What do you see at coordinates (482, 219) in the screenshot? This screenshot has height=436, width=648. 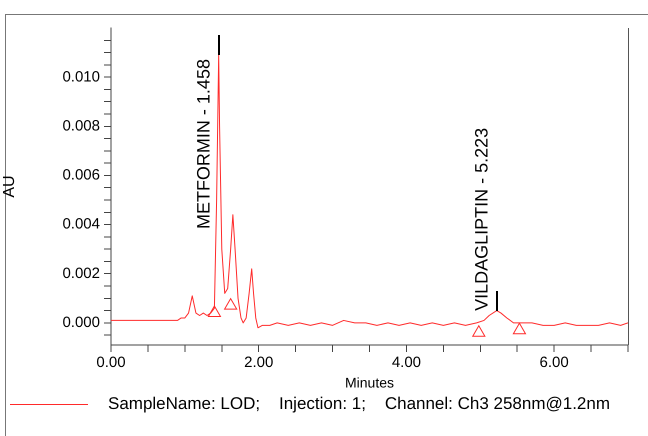 I see `annotation: VILDAGLIPTIN - 5.223` at bounding box center [482, 219].